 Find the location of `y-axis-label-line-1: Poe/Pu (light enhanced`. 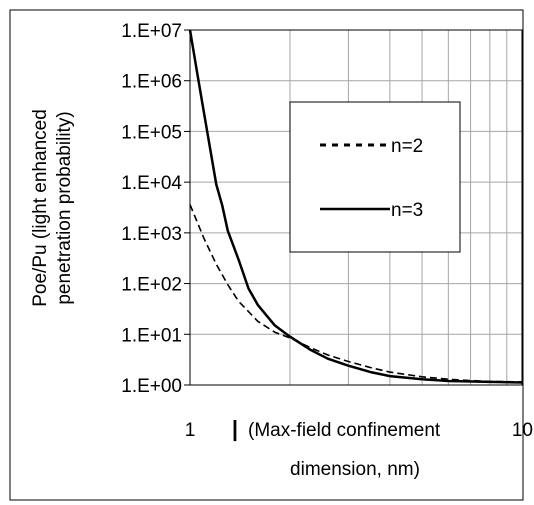

y-axis-label-line-1: Poe/Pu (light enhanced is located at coordinates (40, 208).